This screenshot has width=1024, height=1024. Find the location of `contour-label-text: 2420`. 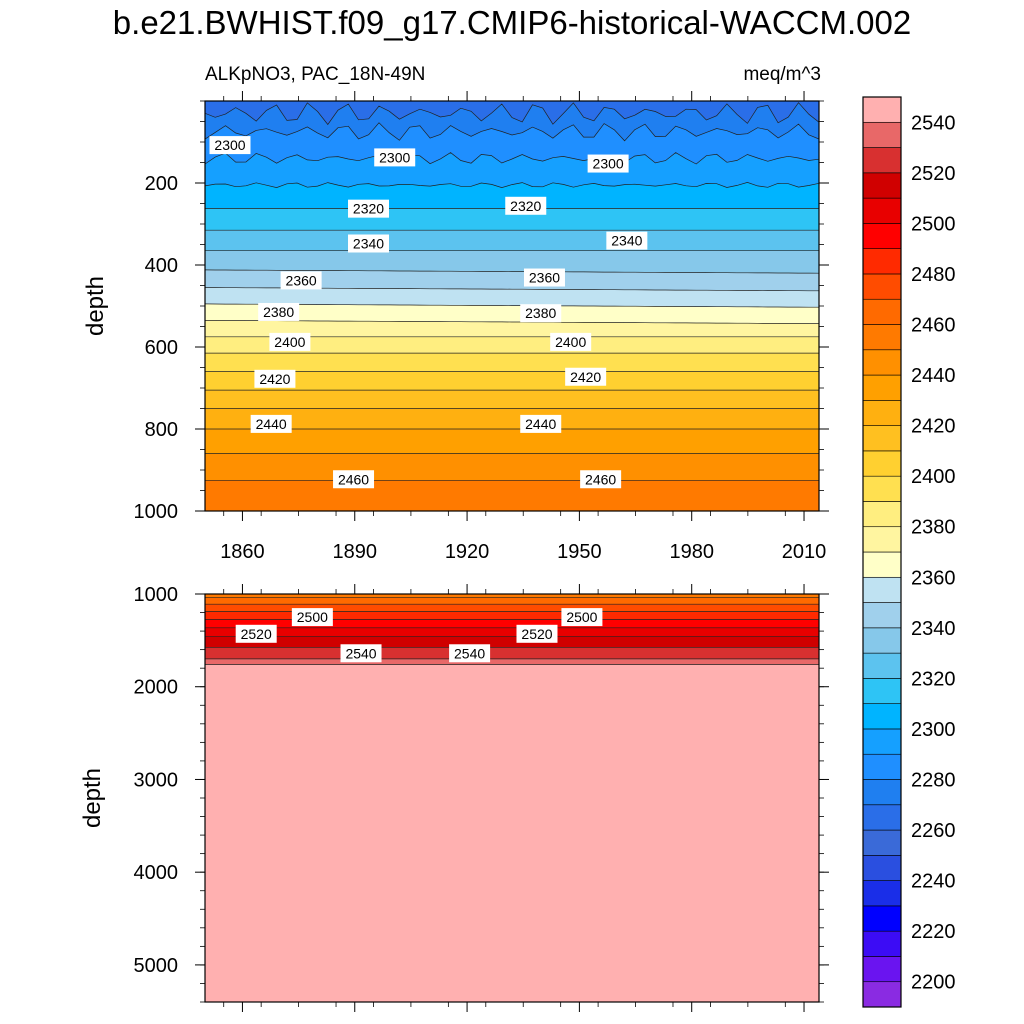

contour-label-text: 2420 is located at coordinates (585, 377).